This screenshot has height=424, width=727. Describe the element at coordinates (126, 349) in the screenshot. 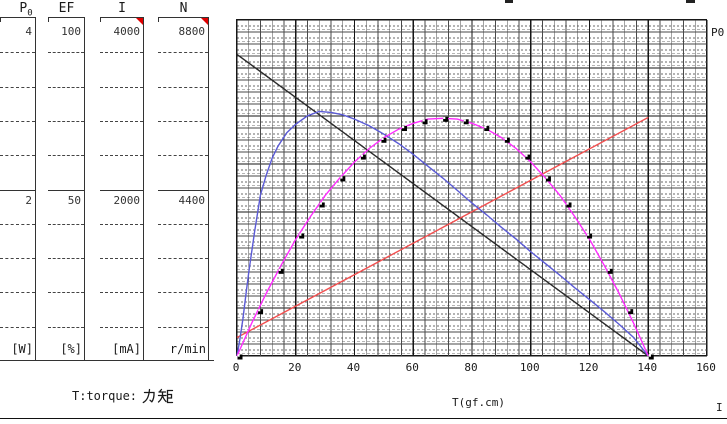

I see `axis-unit: [mA]` at that location.